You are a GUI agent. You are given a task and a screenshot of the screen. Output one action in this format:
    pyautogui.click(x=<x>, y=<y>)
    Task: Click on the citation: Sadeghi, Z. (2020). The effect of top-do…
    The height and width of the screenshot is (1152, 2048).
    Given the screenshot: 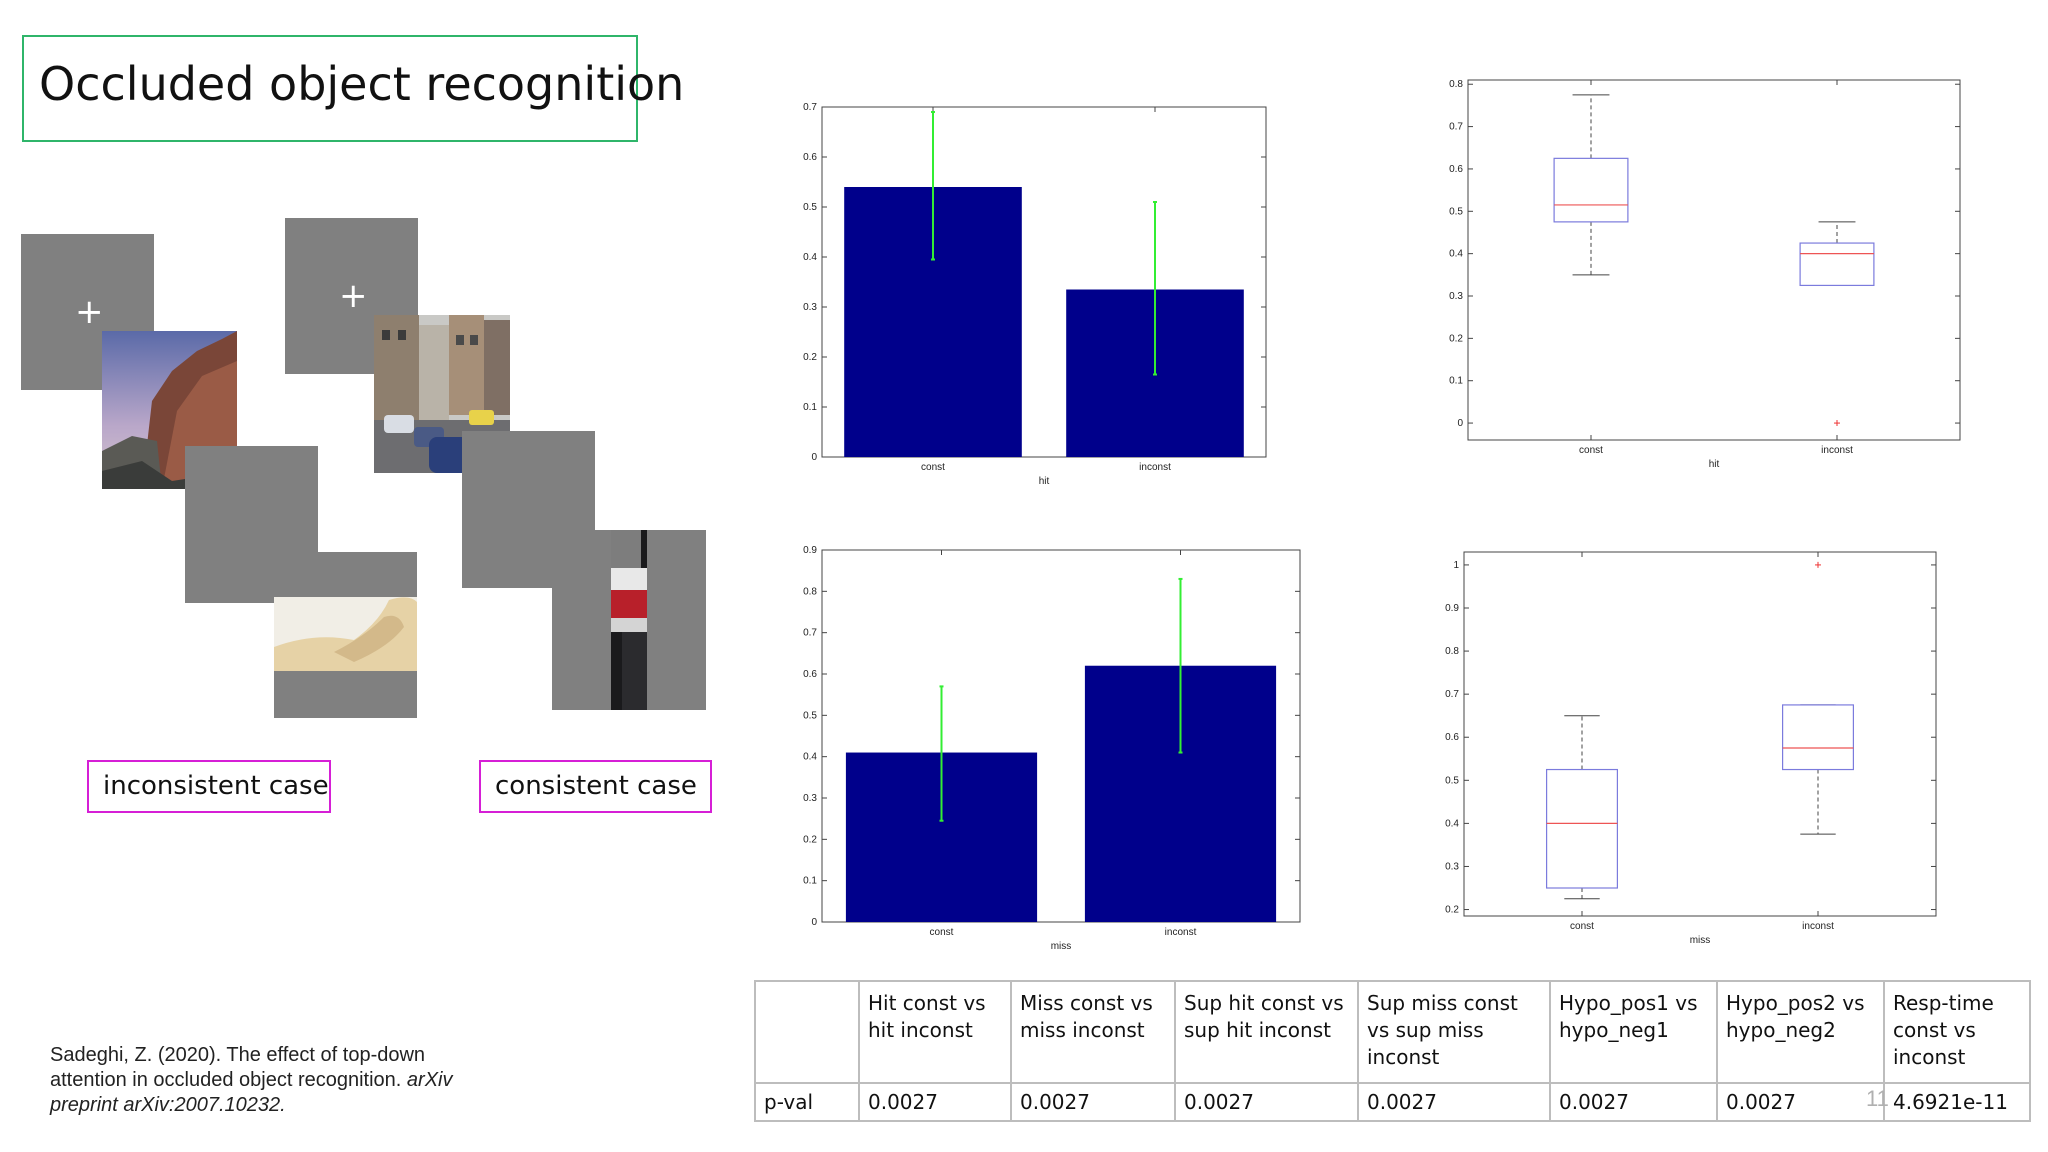 What is the action you would take?
    pyautogui.click(x=285, y=1080)
    